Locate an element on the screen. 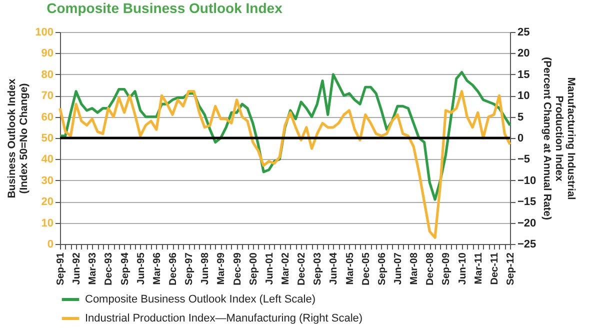 The image size is (595, 335). y-tick-label: 90 is located at coordinates (47, 54).